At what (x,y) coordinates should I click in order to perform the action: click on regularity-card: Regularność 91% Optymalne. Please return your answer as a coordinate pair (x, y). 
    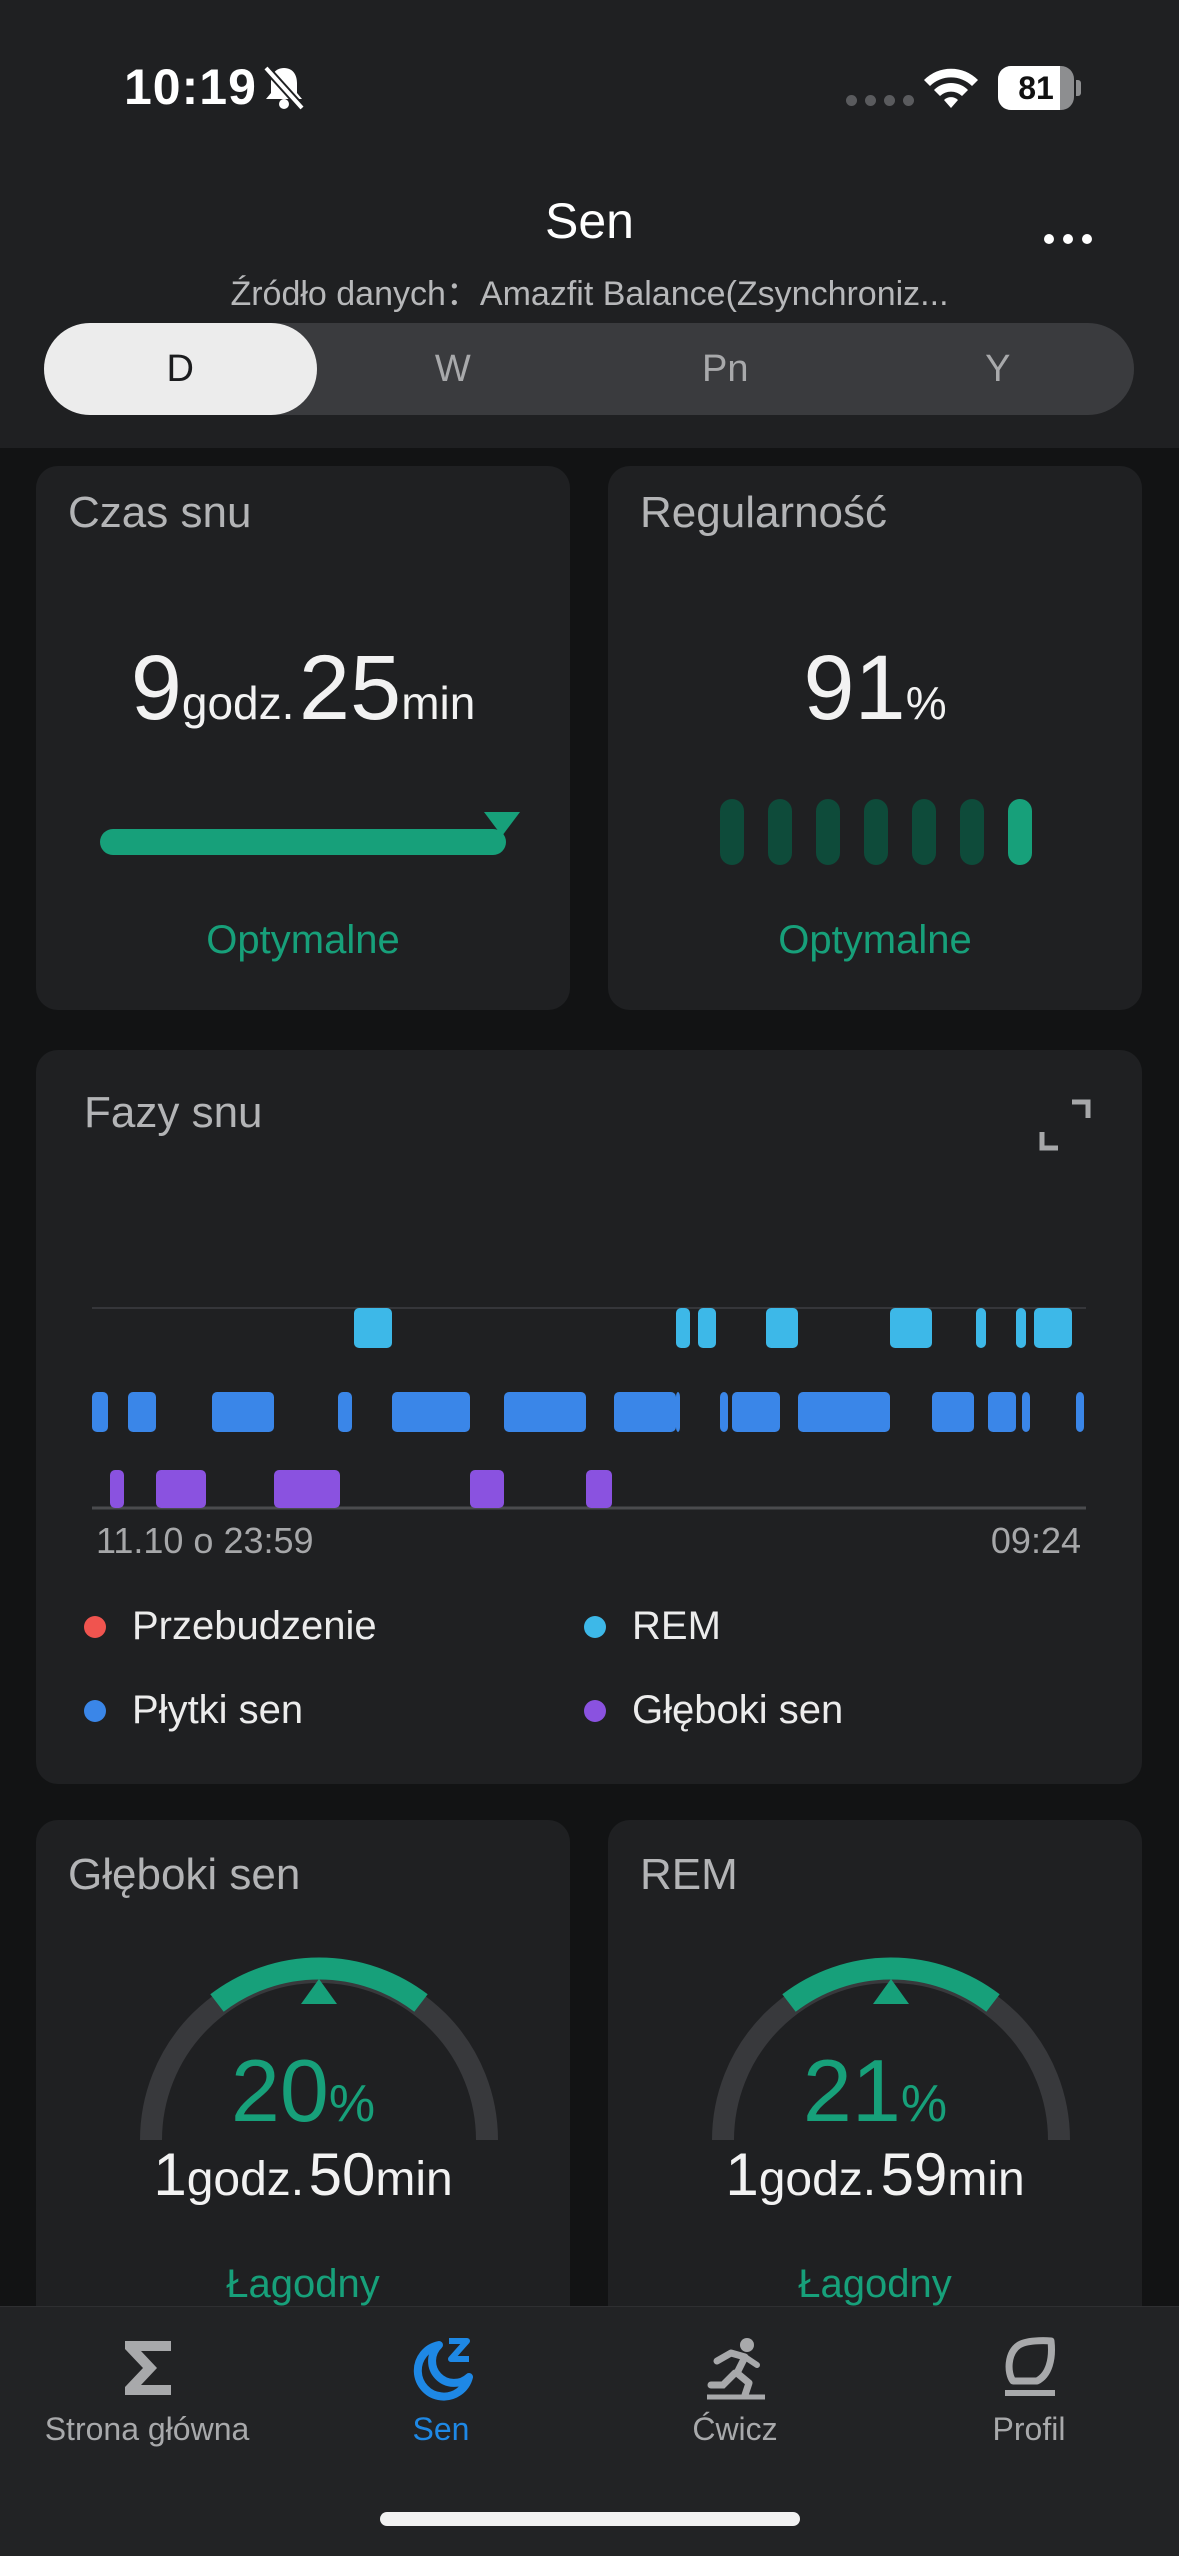
    Looking at the image, I should click on (875, 738).